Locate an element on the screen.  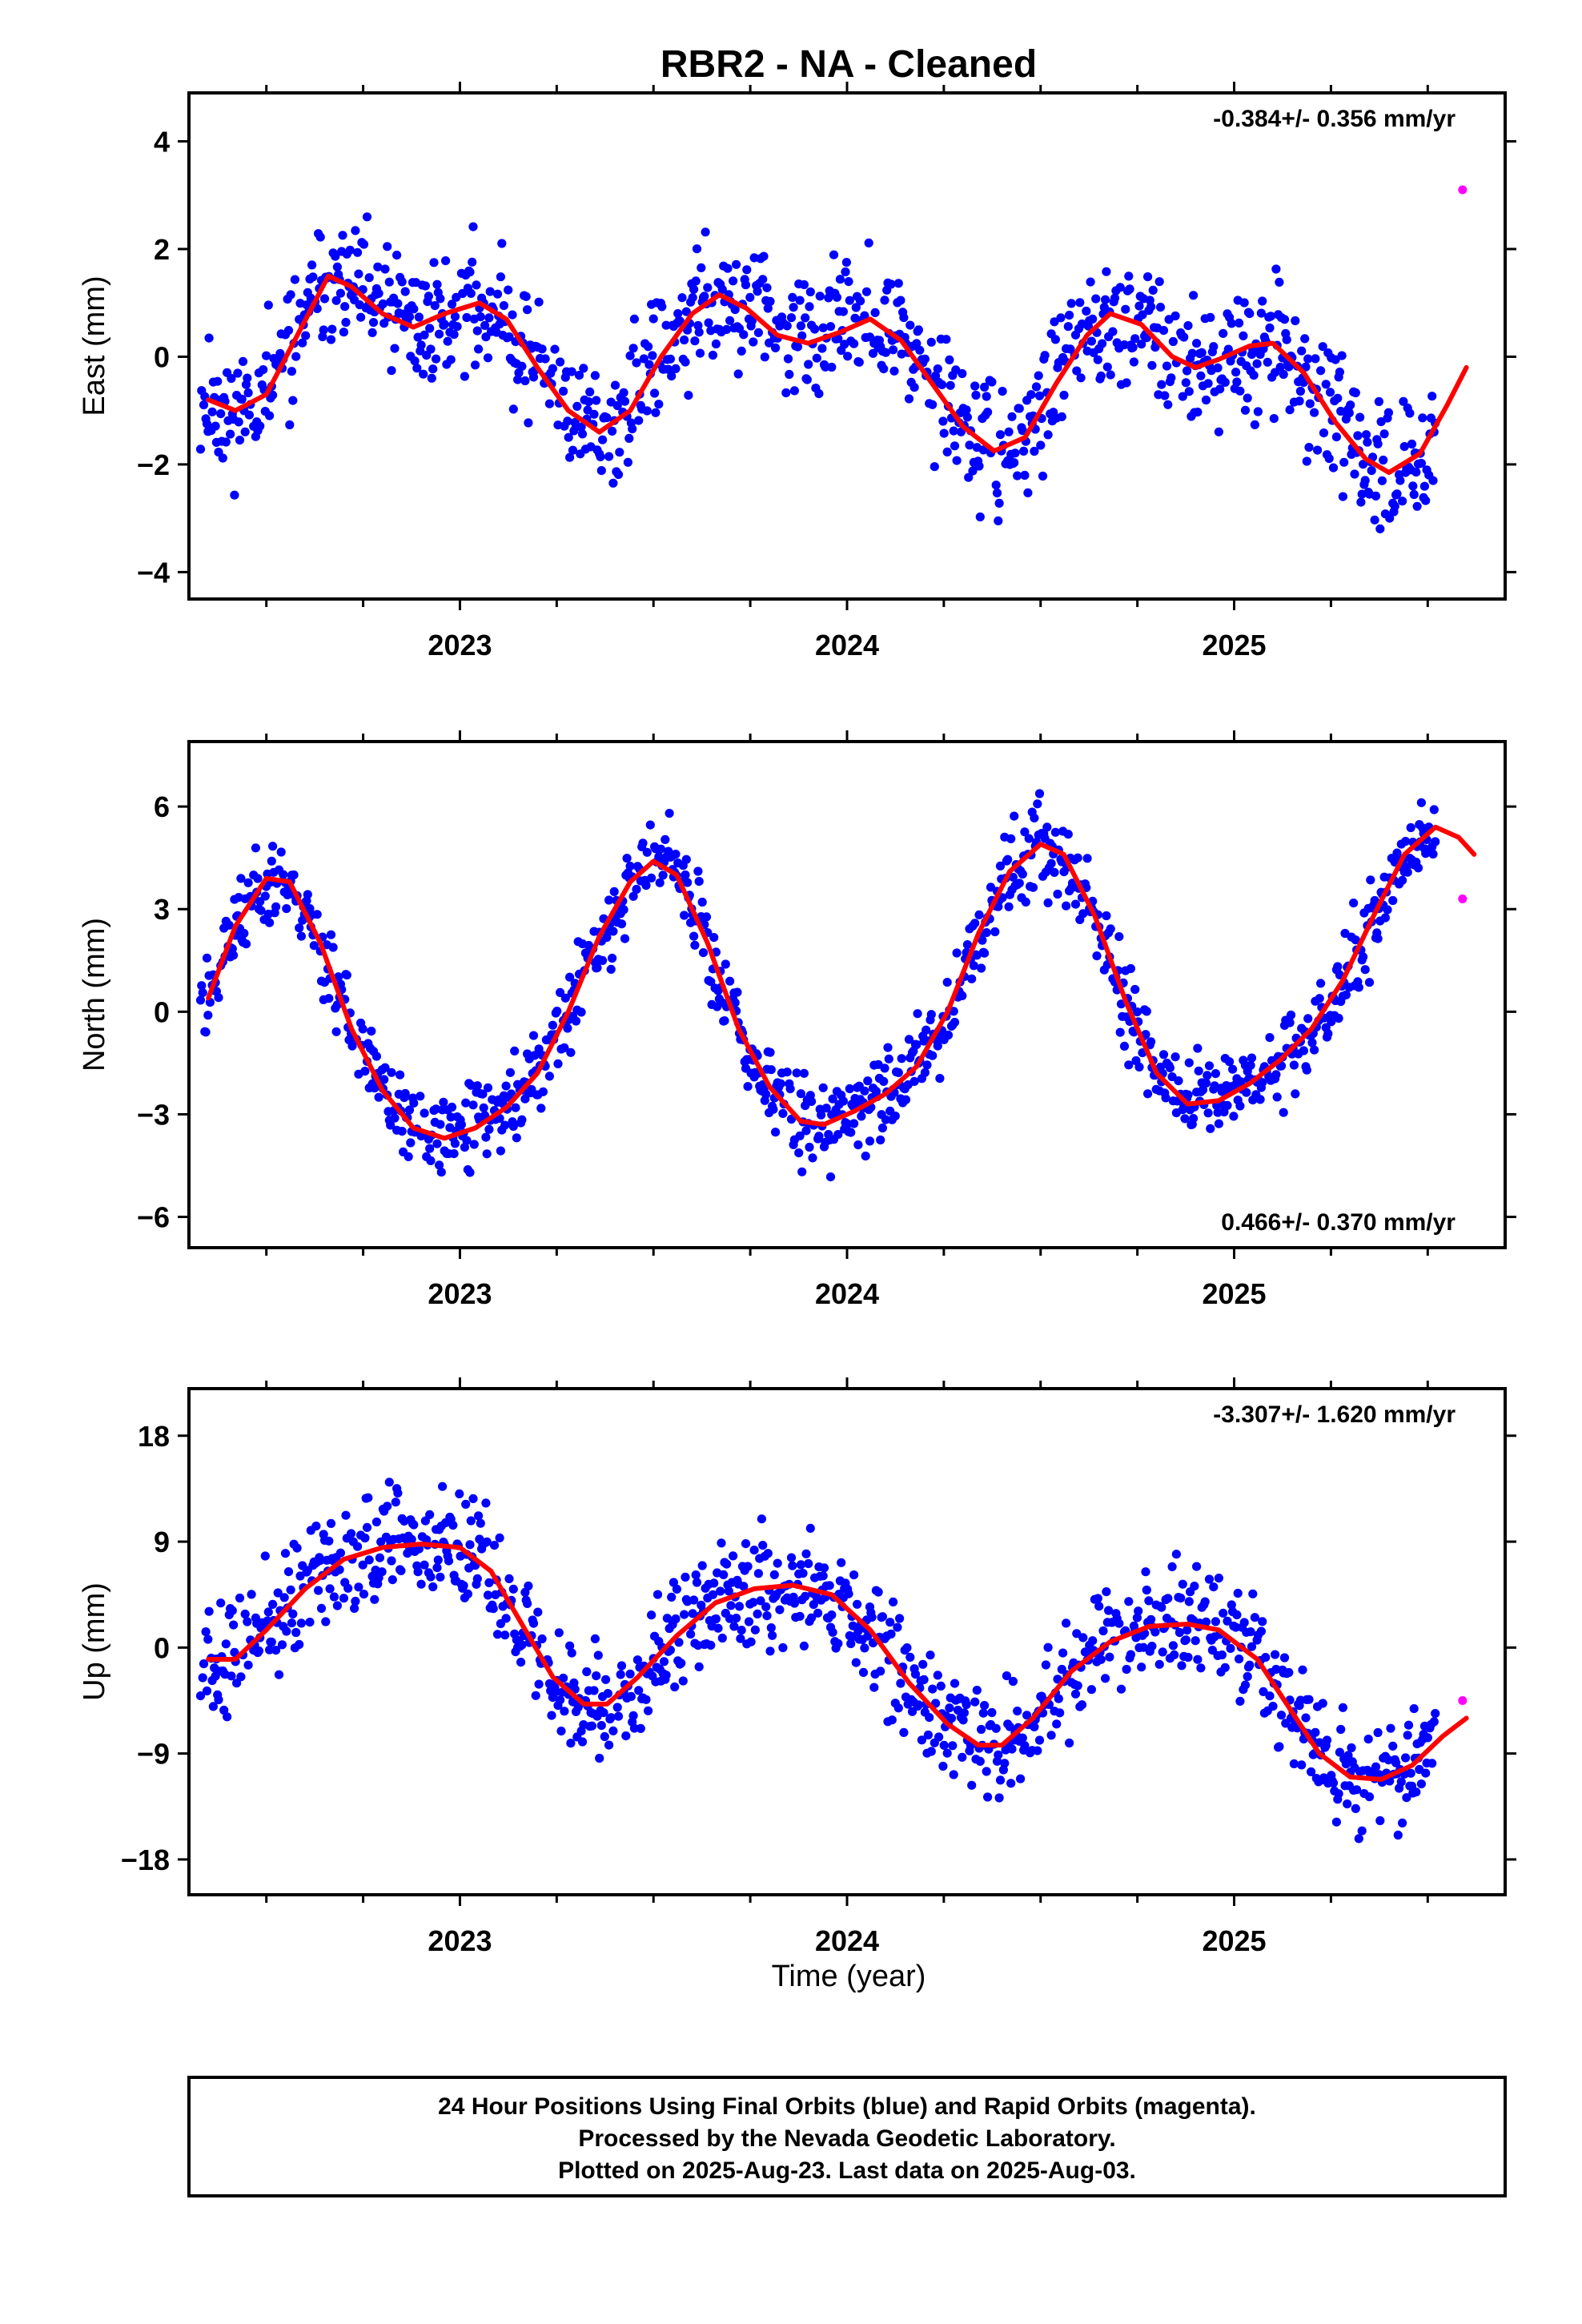
east-ytick-label: 2 is located at coordinates (162, 249).